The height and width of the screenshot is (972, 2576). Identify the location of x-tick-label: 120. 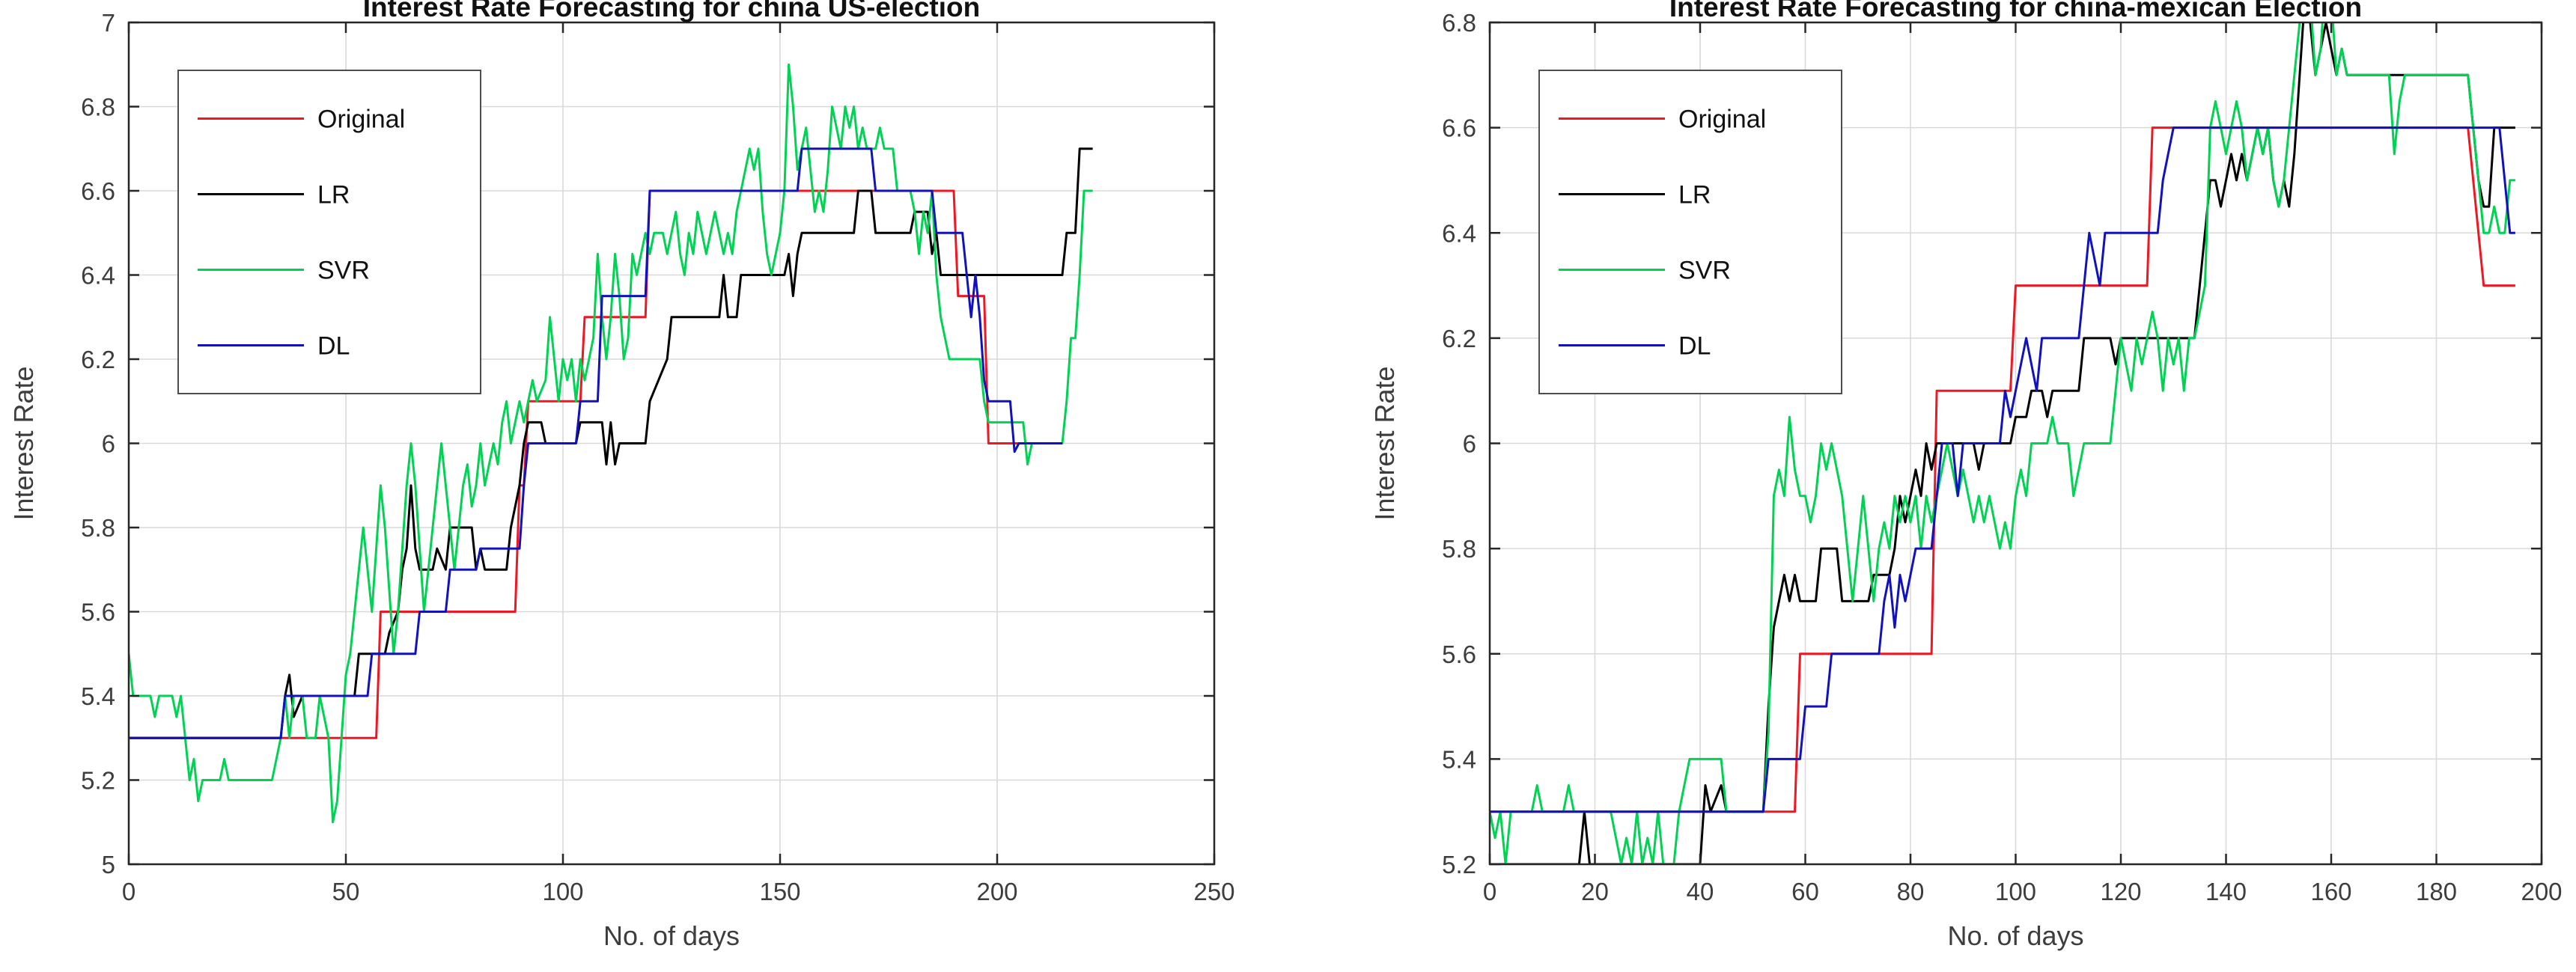
(2120, 891).